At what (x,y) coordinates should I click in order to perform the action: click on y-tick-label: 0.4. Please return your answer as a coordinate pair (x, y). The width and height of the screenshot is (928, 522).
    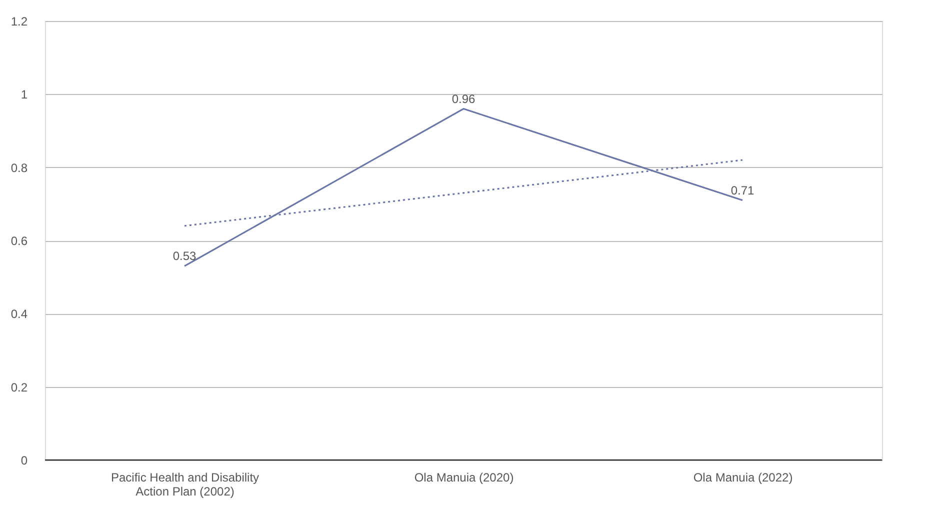
    Looking at the image, I should click on (19, 314).